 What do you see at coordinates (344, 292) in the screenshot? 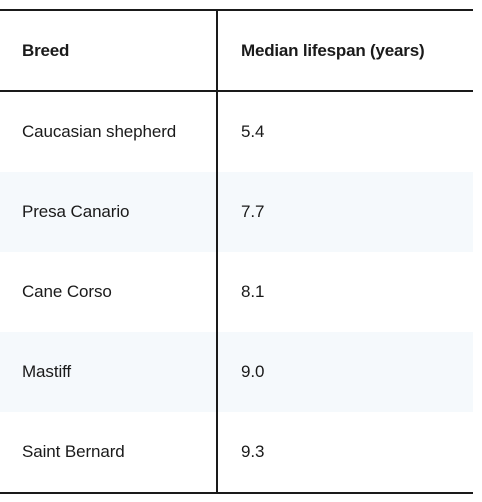
I see `lifespan-cell: 8.1` at bounding box center [344, 292].